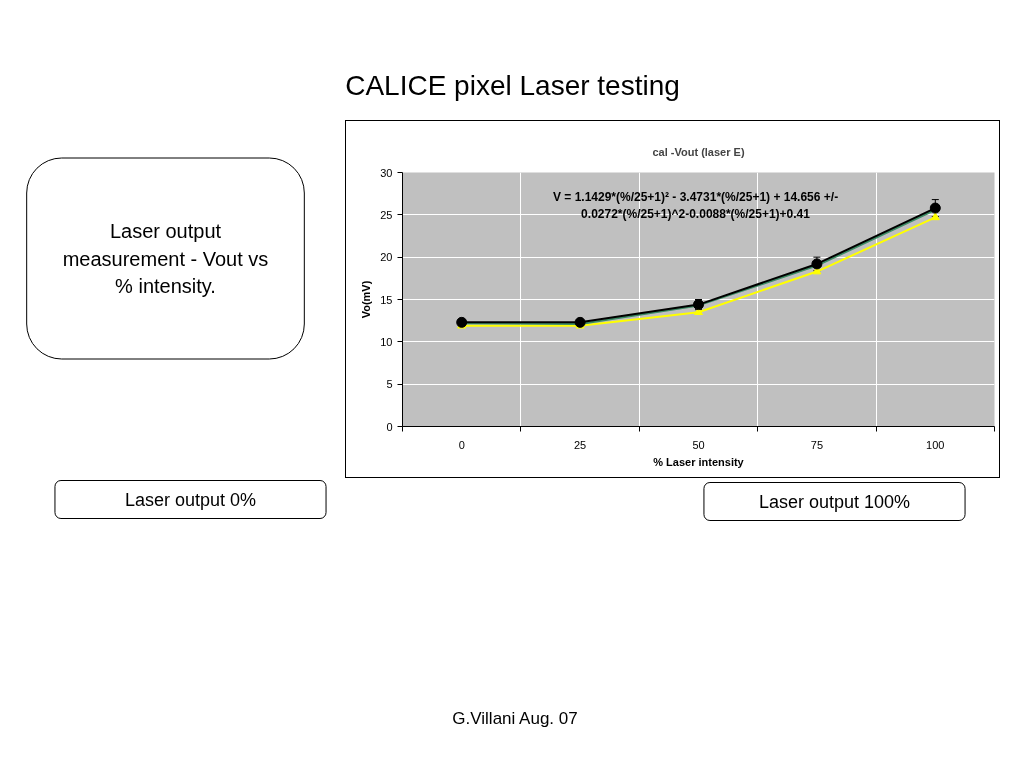  What do you see at coordinates (698, 151) in the screenshot?
I see `chart-subtitle: cal -Vout (laser E)` at bounding box center [698, 151].